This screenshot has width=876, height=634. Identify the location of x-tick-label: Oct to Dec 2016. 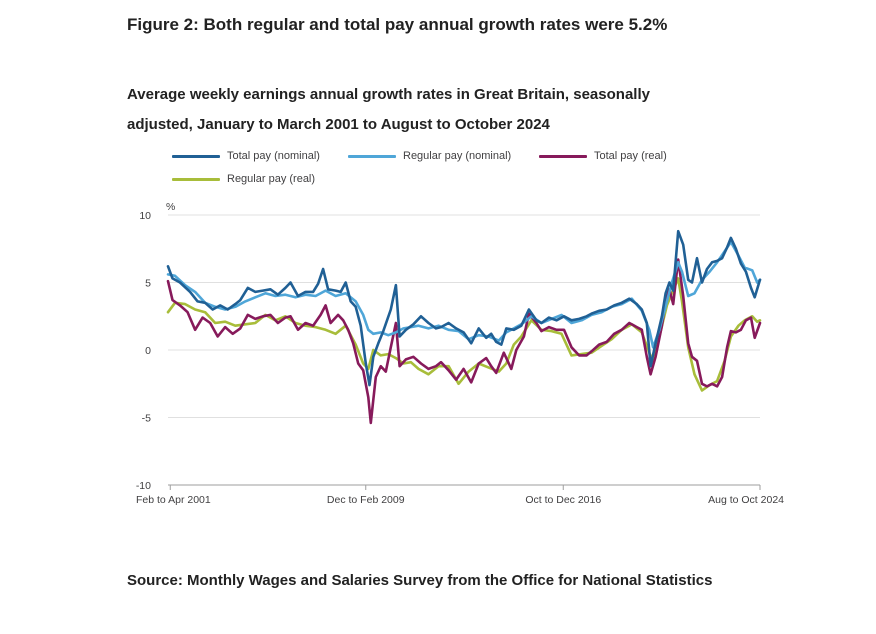
(563, 500).